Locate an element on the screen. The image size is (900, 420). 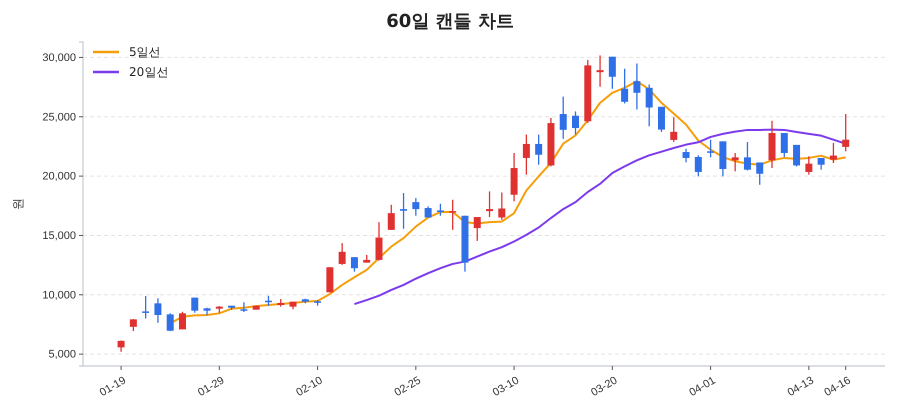
chart-title: 60일 캔들 차트 is located at coordinates (450, 21).